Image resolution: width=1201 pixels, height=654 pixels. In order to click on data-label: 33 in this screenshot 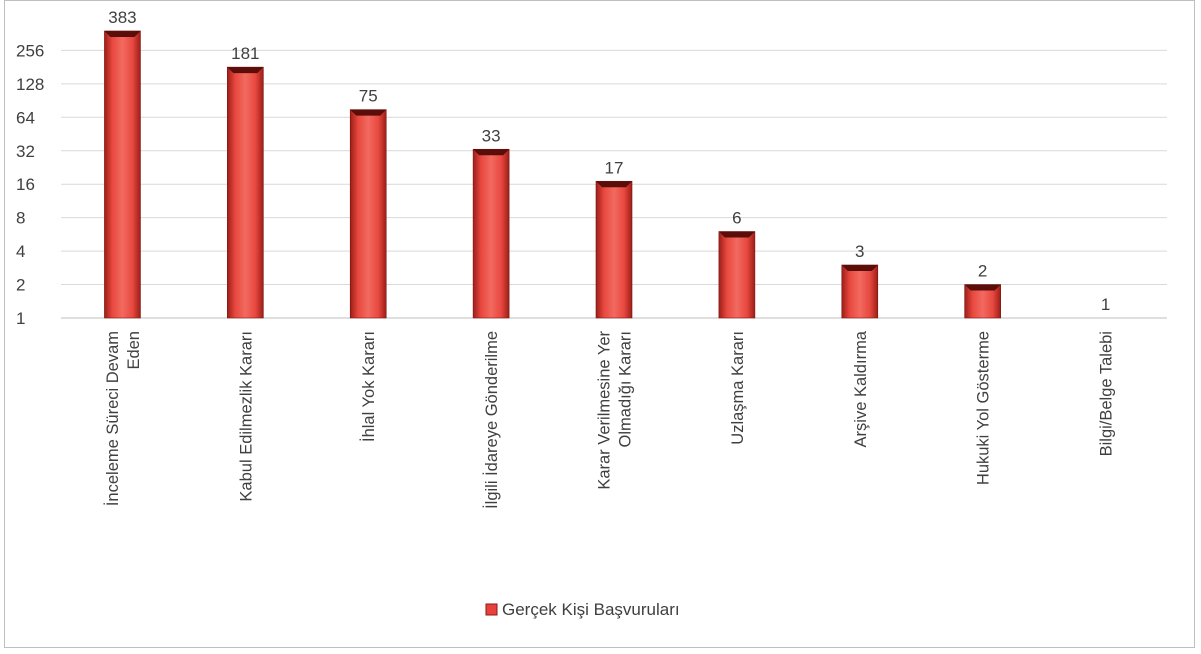, I will do `click(491, 135)`.